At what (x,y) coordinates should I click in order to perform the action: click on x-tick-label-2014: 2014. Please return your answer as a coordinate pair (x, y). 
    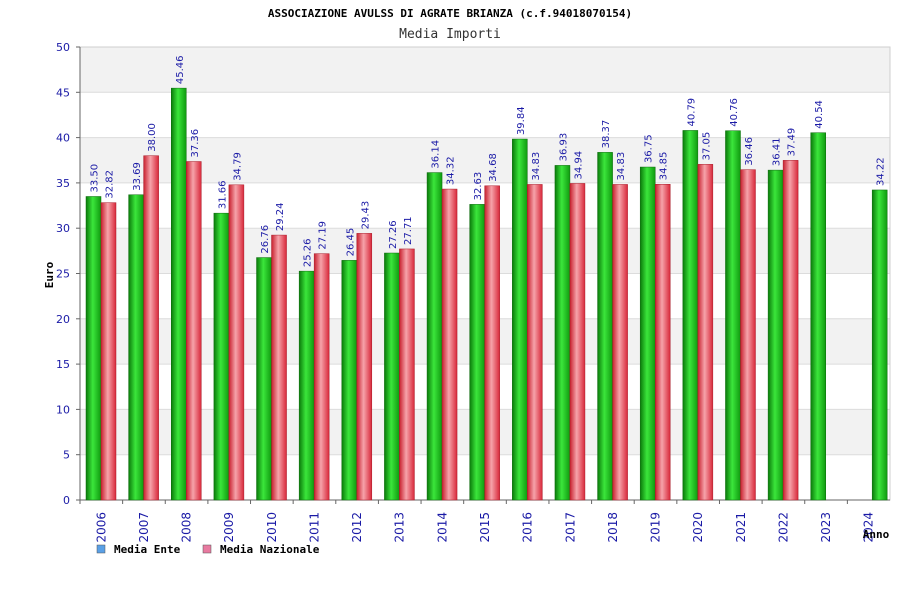
    Looking at the image, I should click on (442, 527).